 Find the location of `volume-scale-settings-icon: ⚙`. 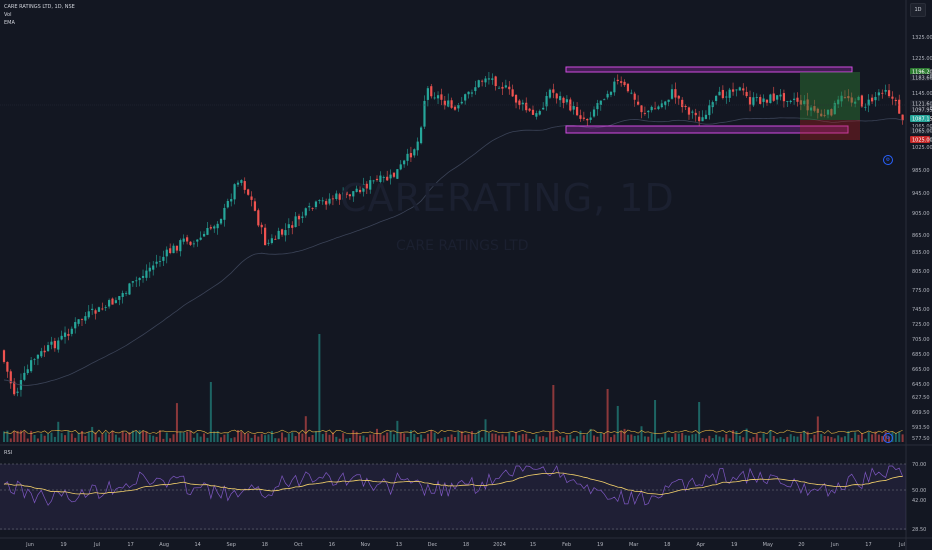

volume-scale-settings-icon: ⚙ is located at coordinates (888, 438).